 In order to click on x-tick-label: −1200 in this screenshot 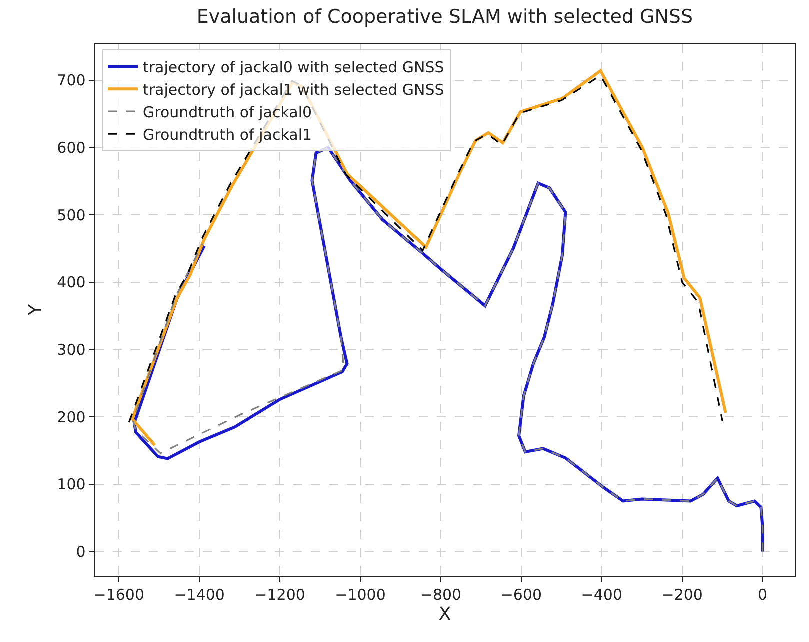, I will do `click(280, 595)`.